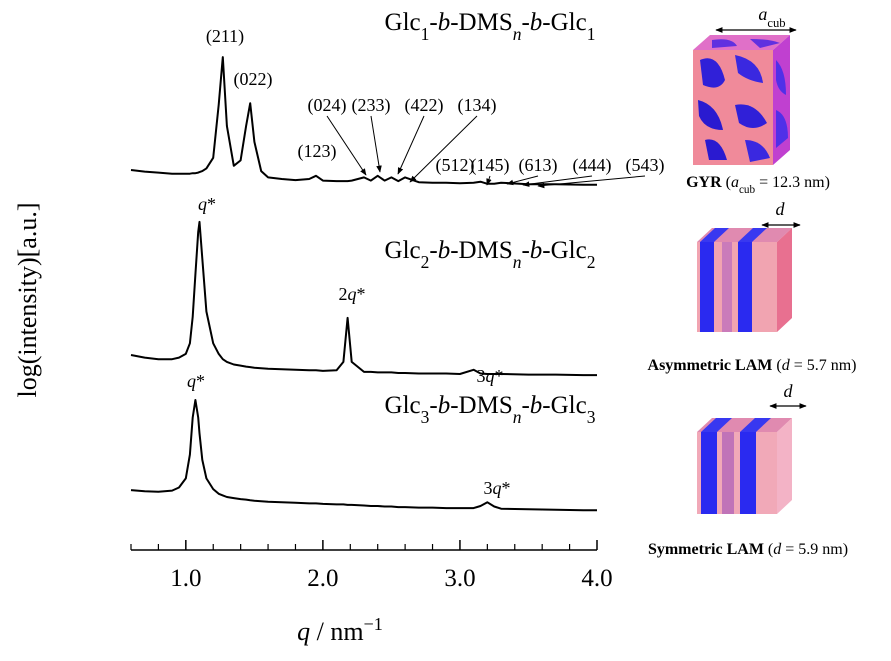 Image resolution: width=891 pixels, height=661 pixels. Describe the element at coordinates (744, 280) in the screenshot. I see `asym-lam-cube` at that location.